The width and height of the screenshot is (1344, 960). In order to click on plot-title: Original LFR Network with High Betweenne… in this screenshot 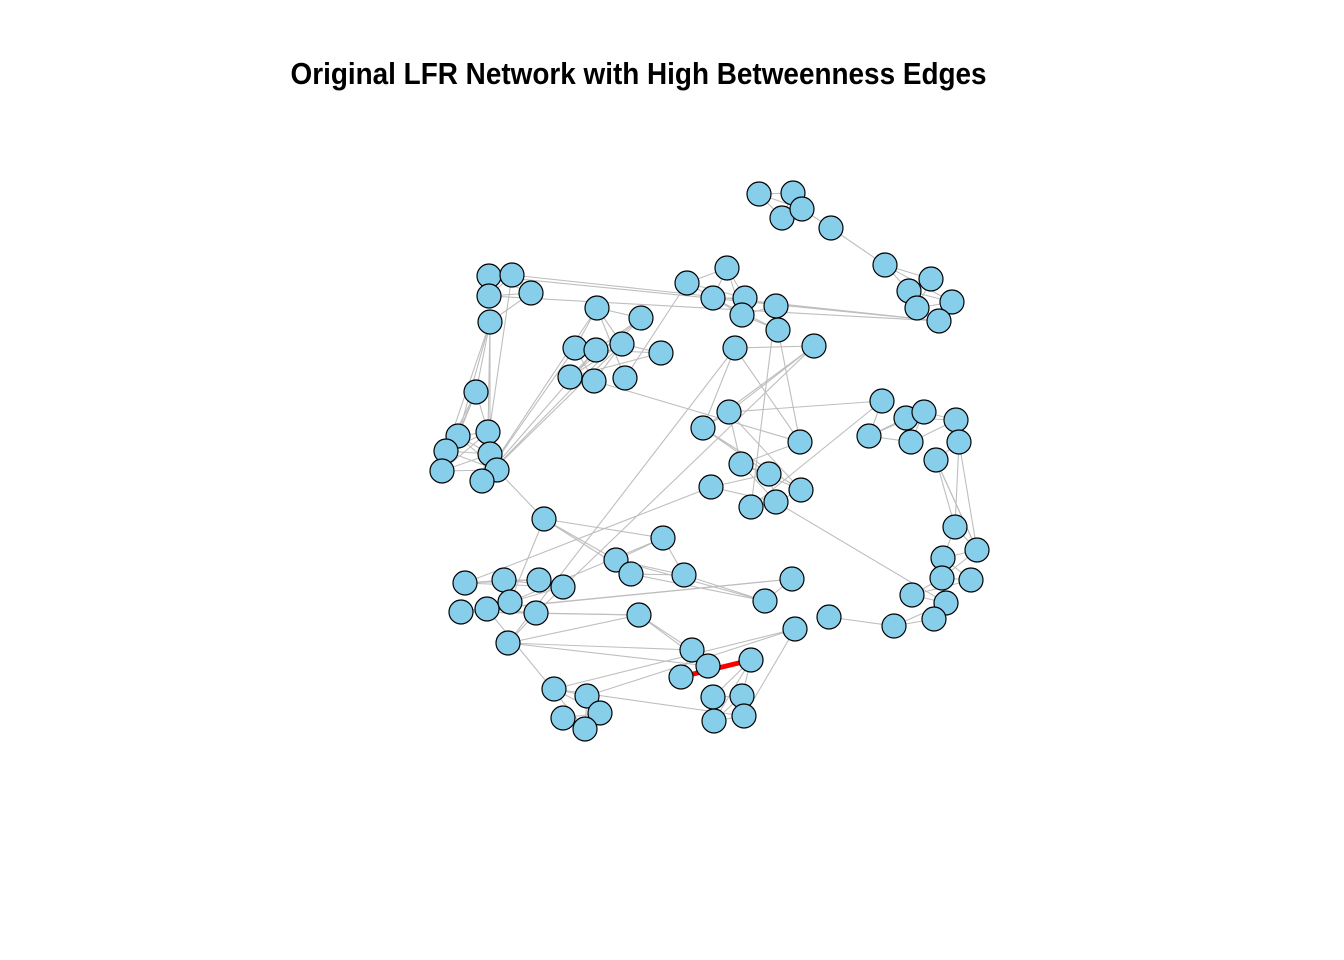, I will do `click(638, 73)`.